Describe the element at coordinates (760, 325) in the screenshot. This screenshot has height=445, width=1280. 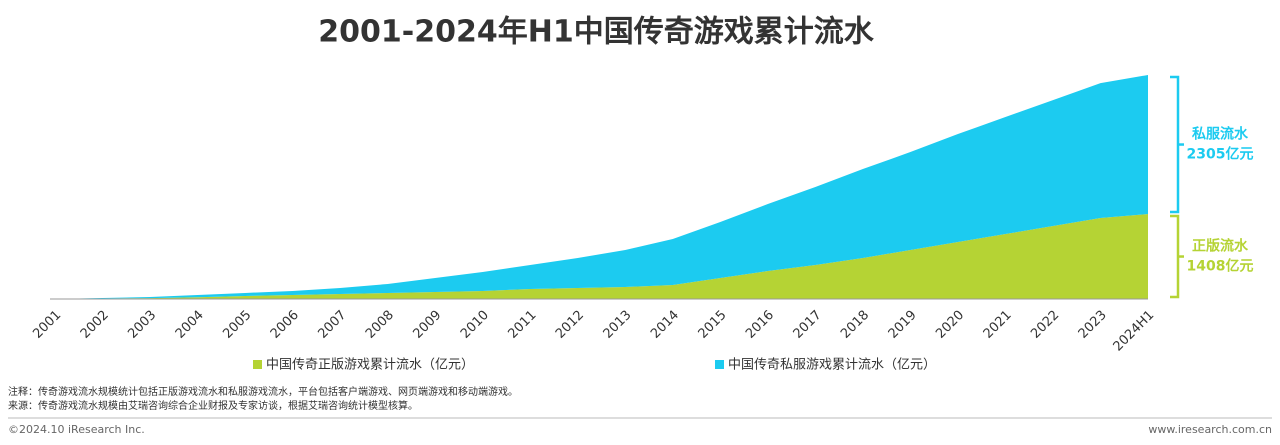
I see `x-tick-label: 2016` at that location.